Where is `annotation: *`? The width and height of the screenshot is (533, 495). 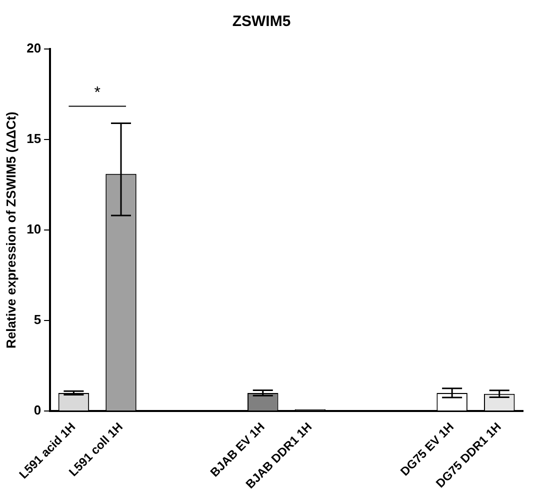
annotation: * is located at coordinates (97, 93).